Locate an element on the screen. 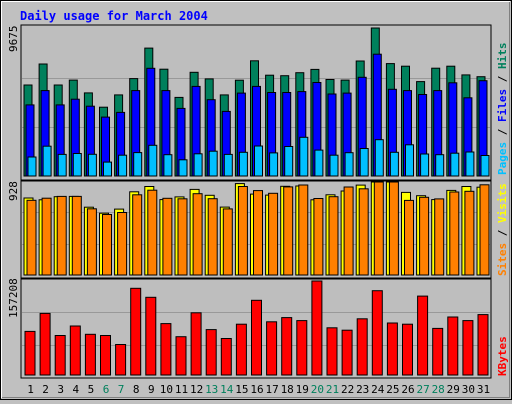 The height and width of the screenshot is (404, 512). legend-kbytes: KBytes is located at coordinates (502, 356).